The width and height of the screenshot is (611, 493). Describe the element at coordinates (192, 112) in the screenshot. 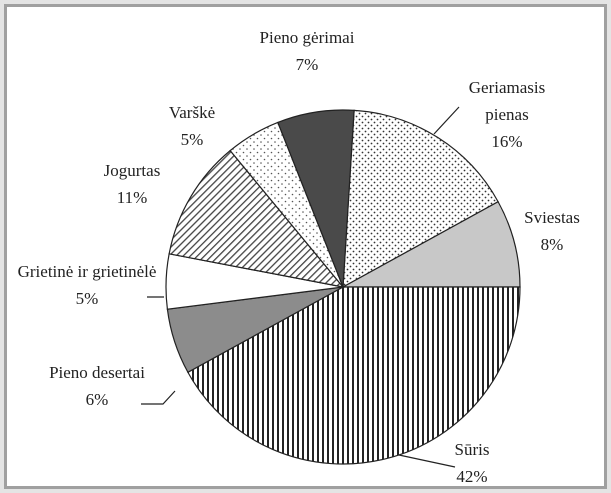

I see `category-name: Varškė` at that location.